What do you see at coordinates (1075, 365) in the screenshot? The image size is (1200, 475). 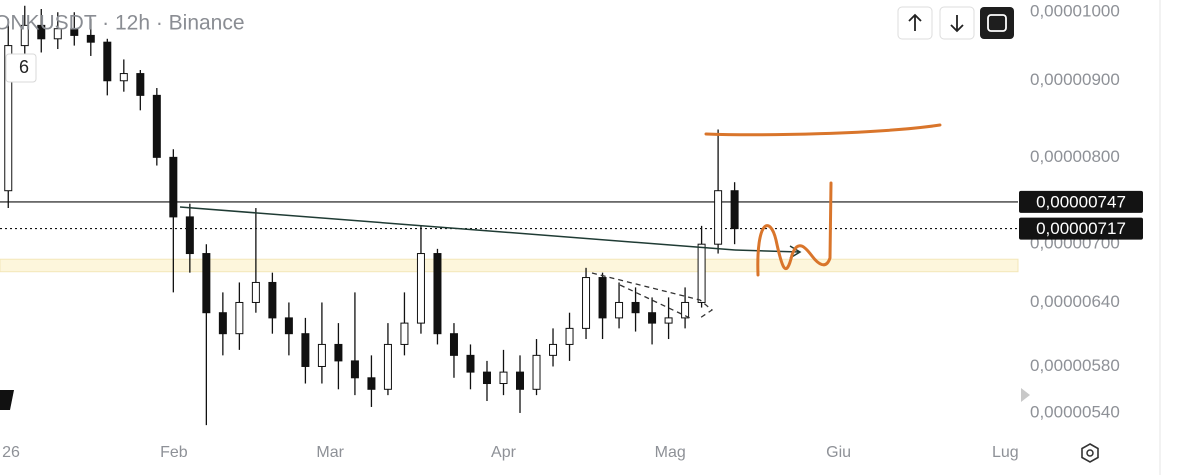 I see `y-tick-label: 0,00000580` at bounding box center [1075, 365].